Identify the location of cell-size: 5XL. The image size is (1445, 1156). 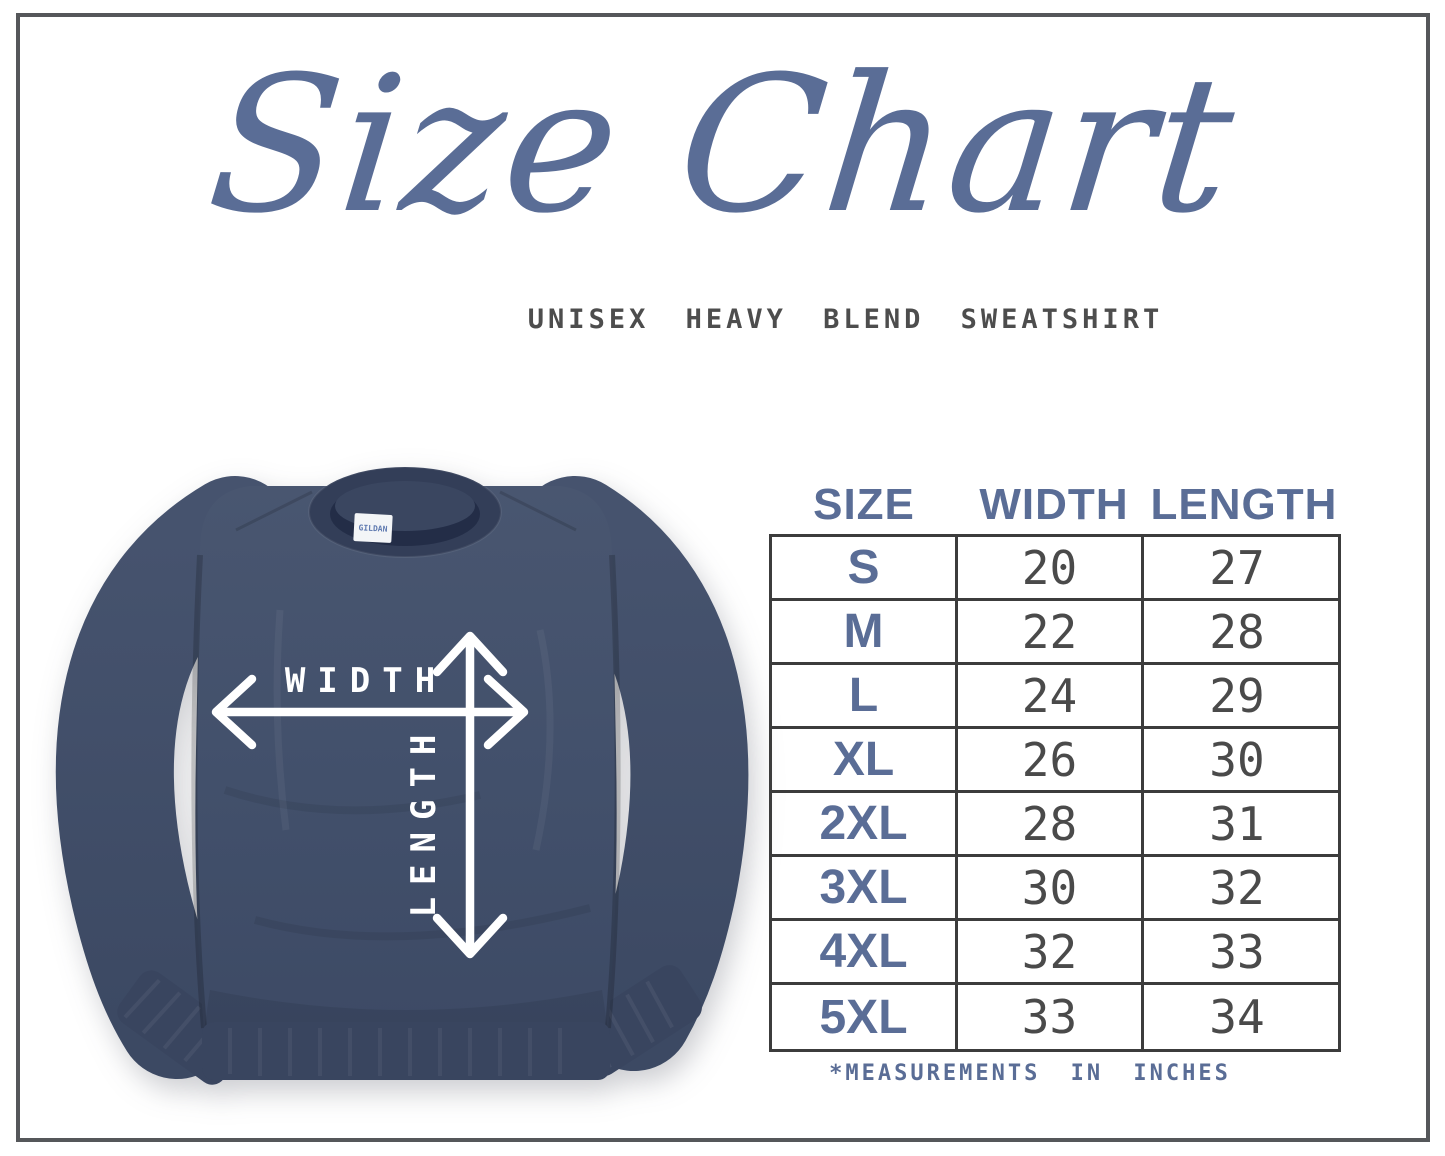
(865, 1017).